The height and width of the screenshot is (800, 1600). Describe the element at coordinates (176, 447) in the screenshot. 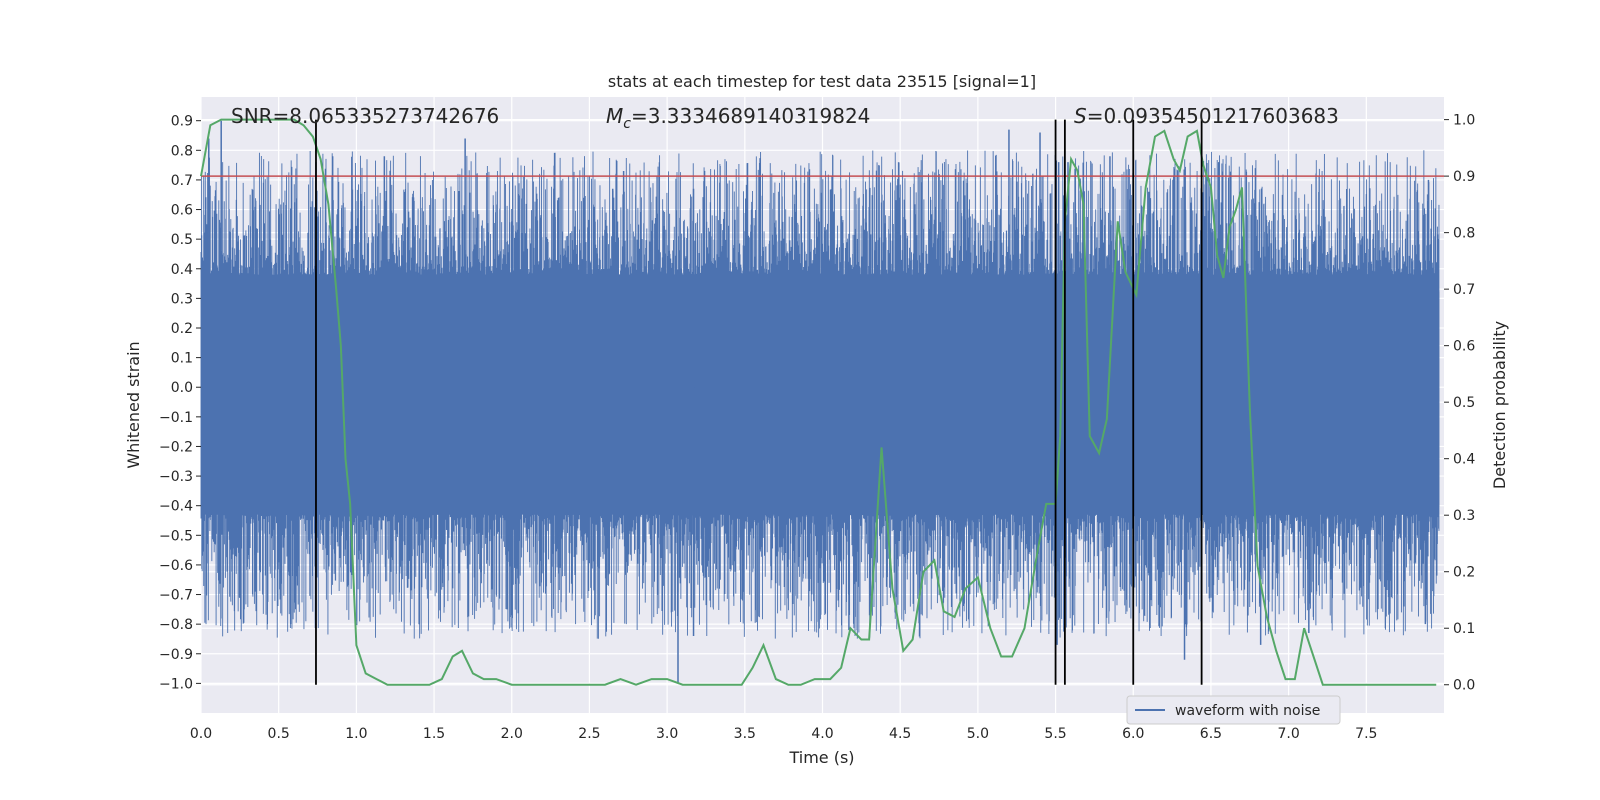

I see `y-left-tick-label: −0.2` at that location.